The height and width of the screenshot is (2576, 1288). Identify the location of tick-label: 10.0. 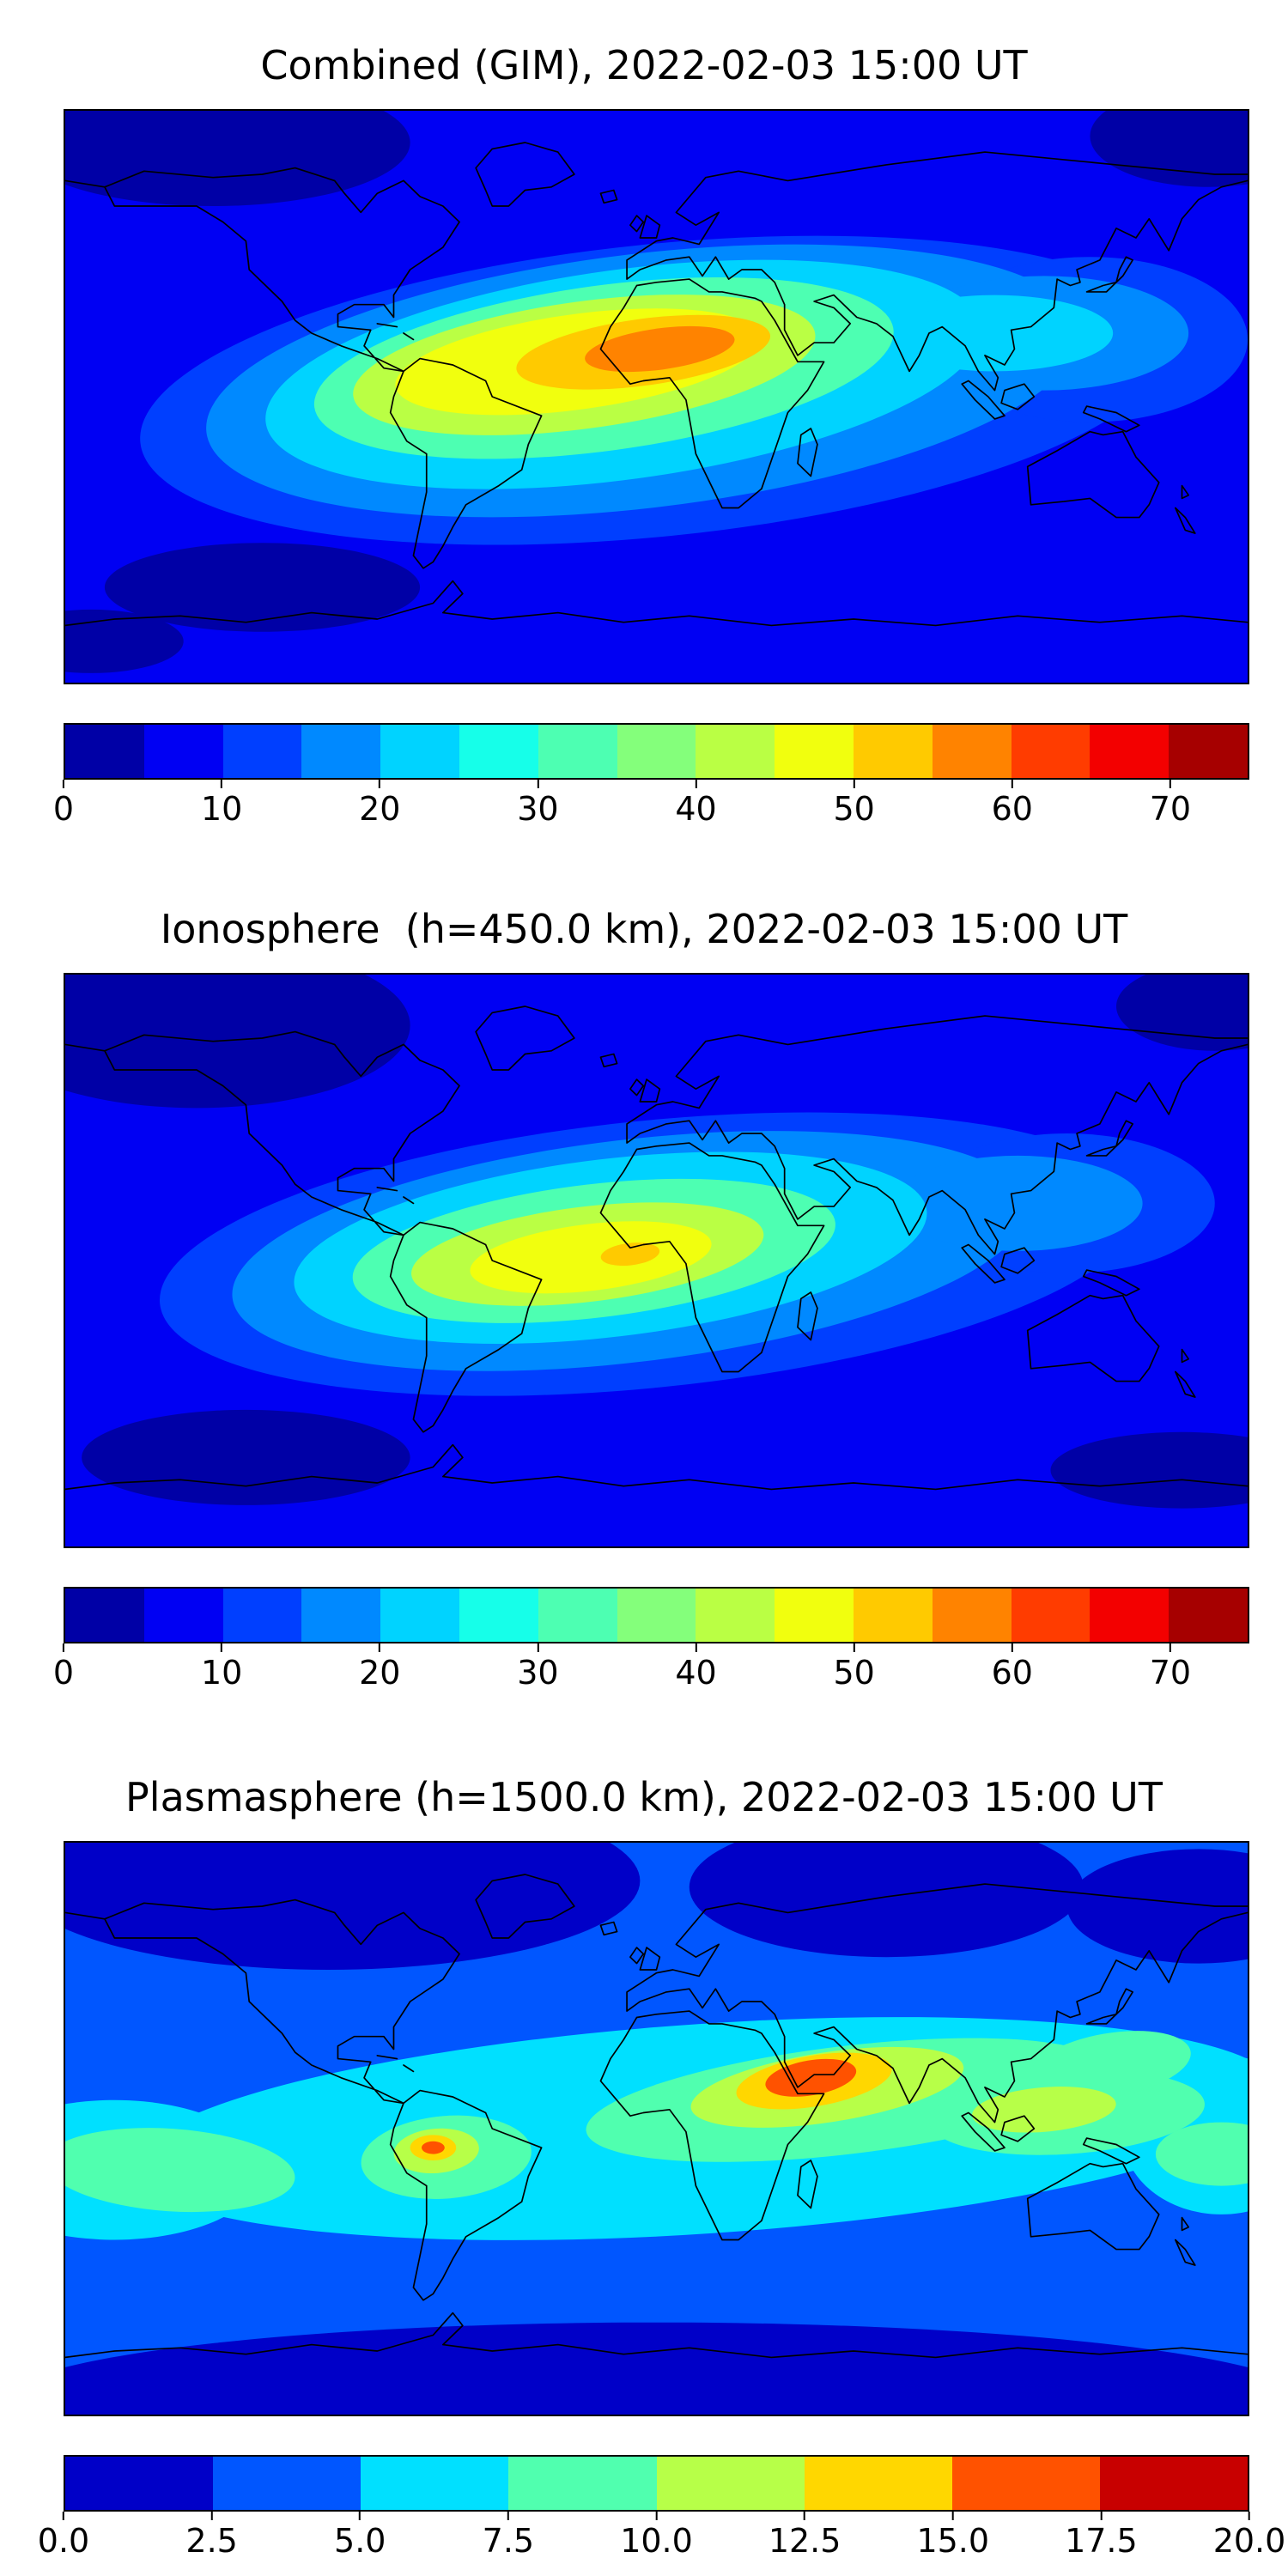
(656, 2541).